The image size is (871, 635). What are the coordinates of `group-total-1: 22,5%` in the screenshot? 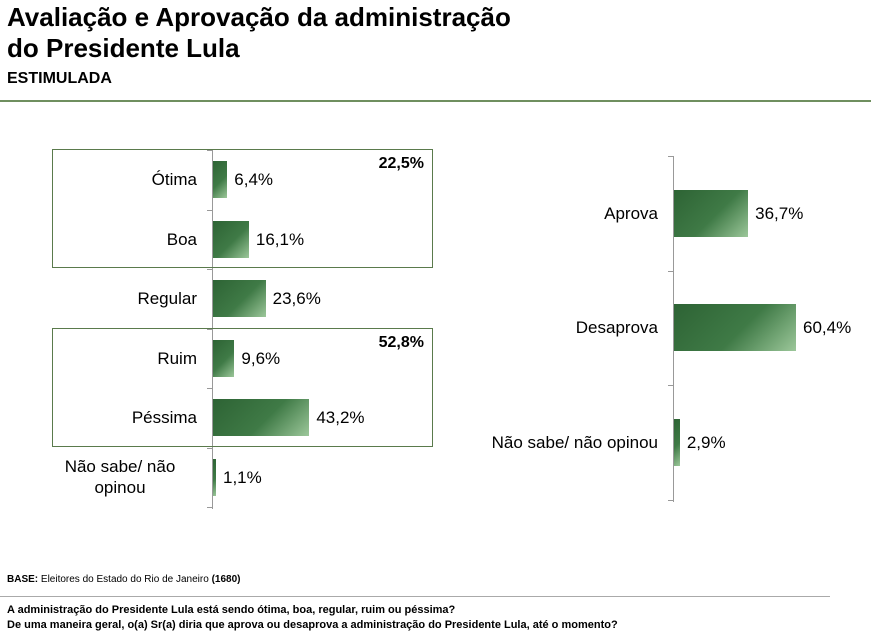 It's located at (401, 163).